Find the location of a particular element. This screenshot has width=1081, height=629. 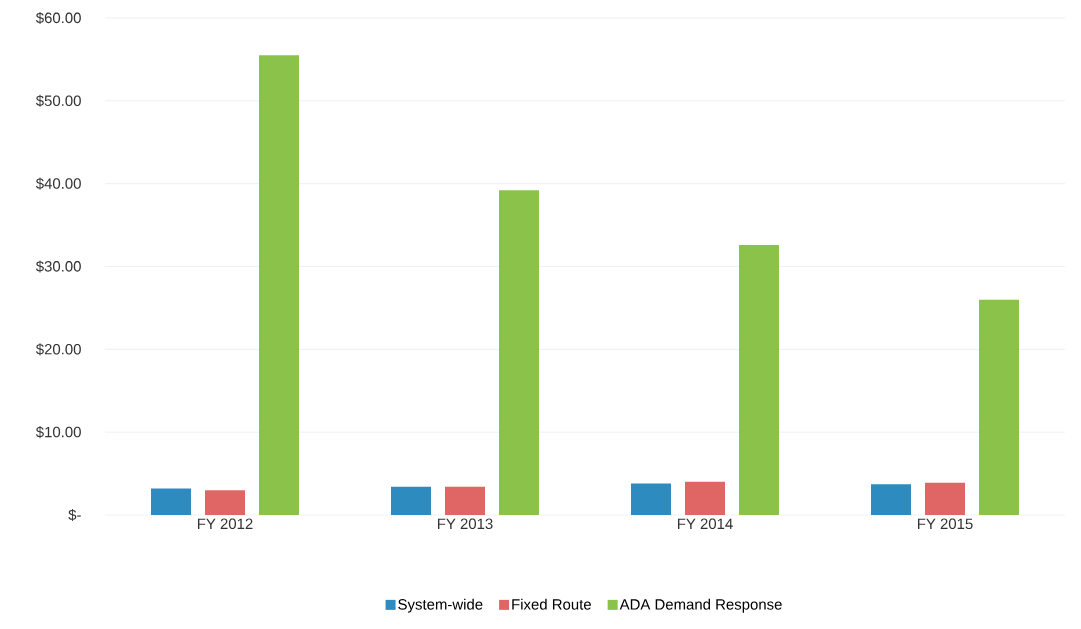

y-tick-label: $10.00 is located at coordinates (58, 432).